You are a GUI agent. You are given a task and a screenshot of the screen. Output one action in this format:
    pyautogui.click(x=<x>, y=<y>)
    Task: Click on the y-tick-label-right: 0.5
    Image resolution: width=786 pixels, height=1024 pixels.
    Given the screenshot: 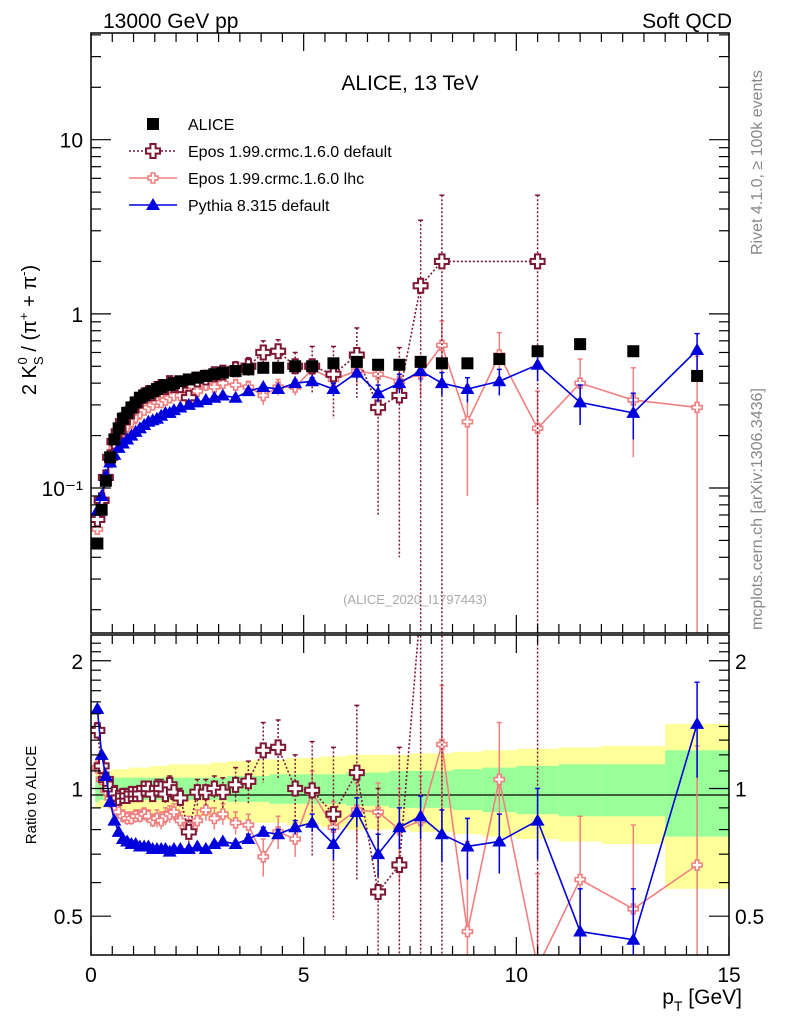 What is the action you would take?
    pyautogui.click(x=749, y=917)
    